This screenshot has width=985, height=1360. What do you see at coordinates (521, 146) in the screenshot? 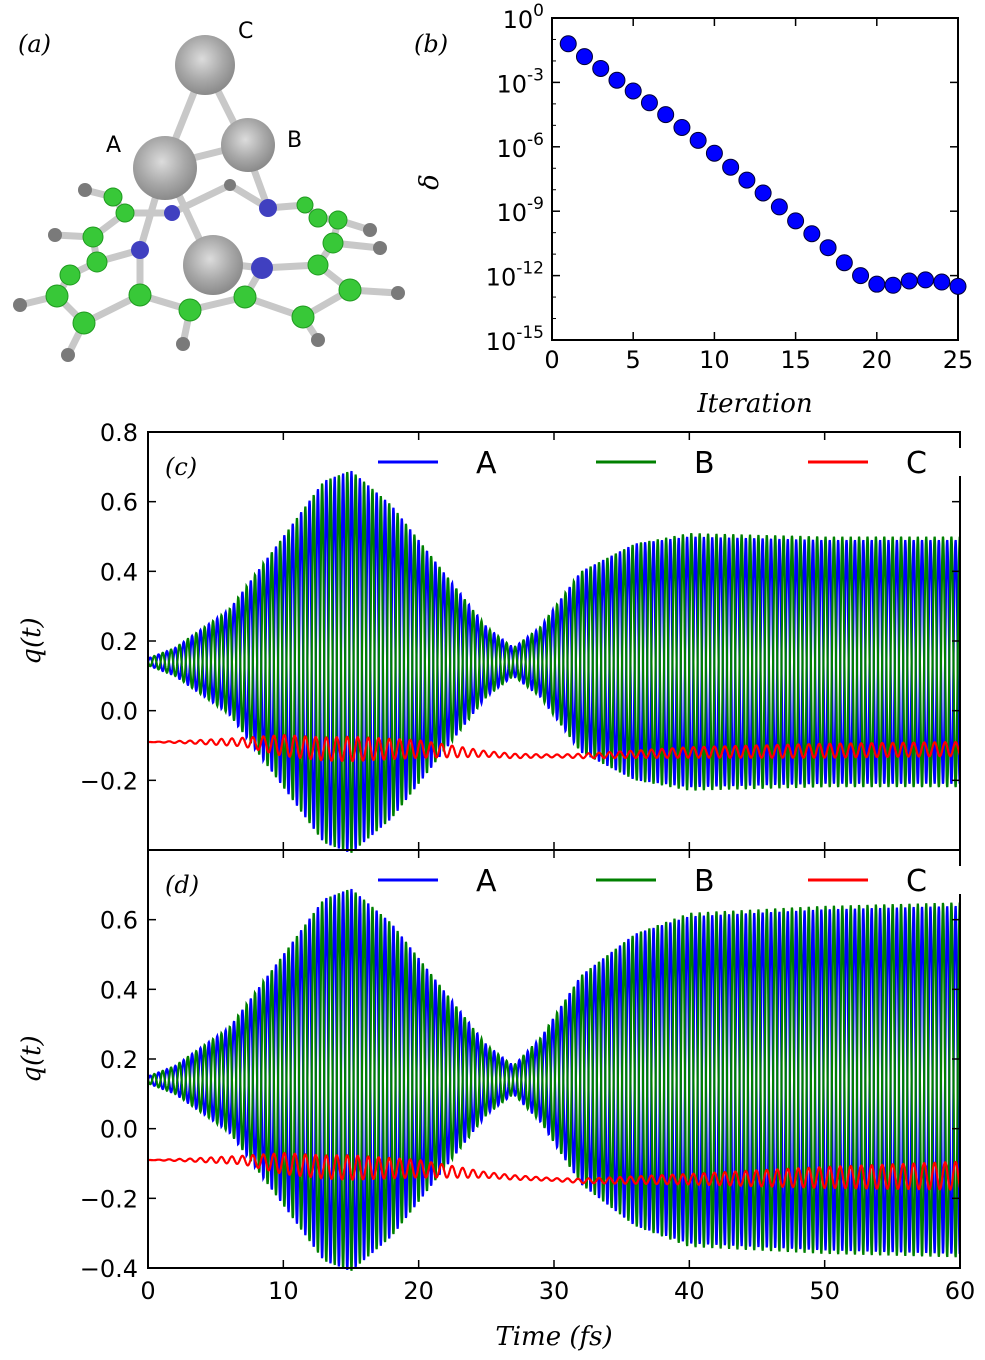
I see `panel-b-y-tick-label: 10⁻⁶` at bounding box center [521, 146].